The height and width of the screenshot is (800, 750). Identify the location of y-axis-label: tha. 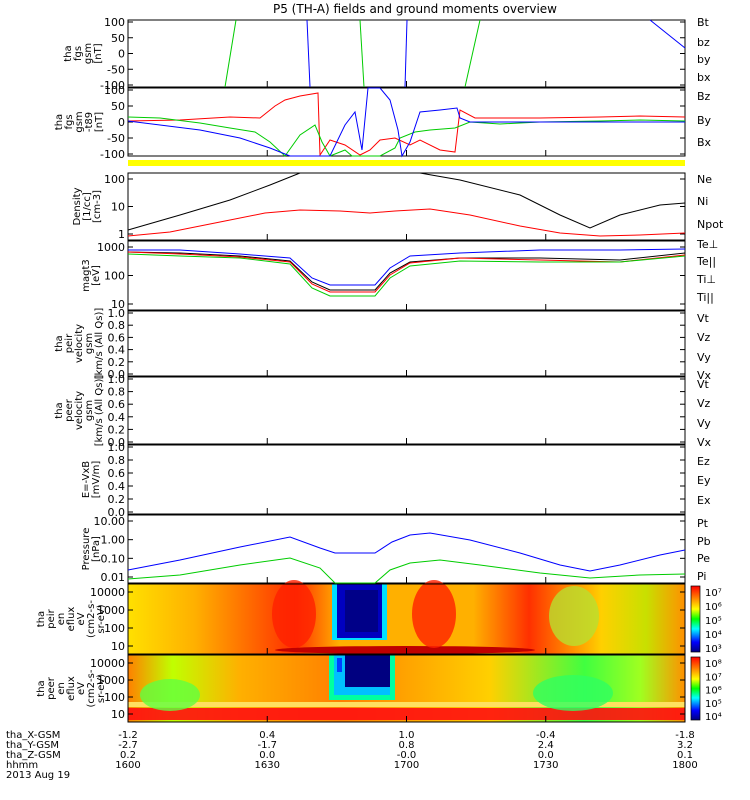
(59, 410).